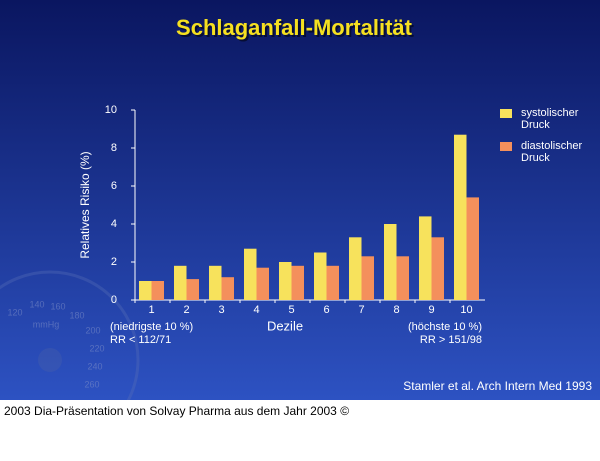 Image resolution: width=600 pixels, height=461 pixels. What do you see at coordinates (55, 344) in the screenshot?
I see `gauge-labels: 120 140 160 180 mmHg 200 220 240 260` at bounding box center [55, 344].